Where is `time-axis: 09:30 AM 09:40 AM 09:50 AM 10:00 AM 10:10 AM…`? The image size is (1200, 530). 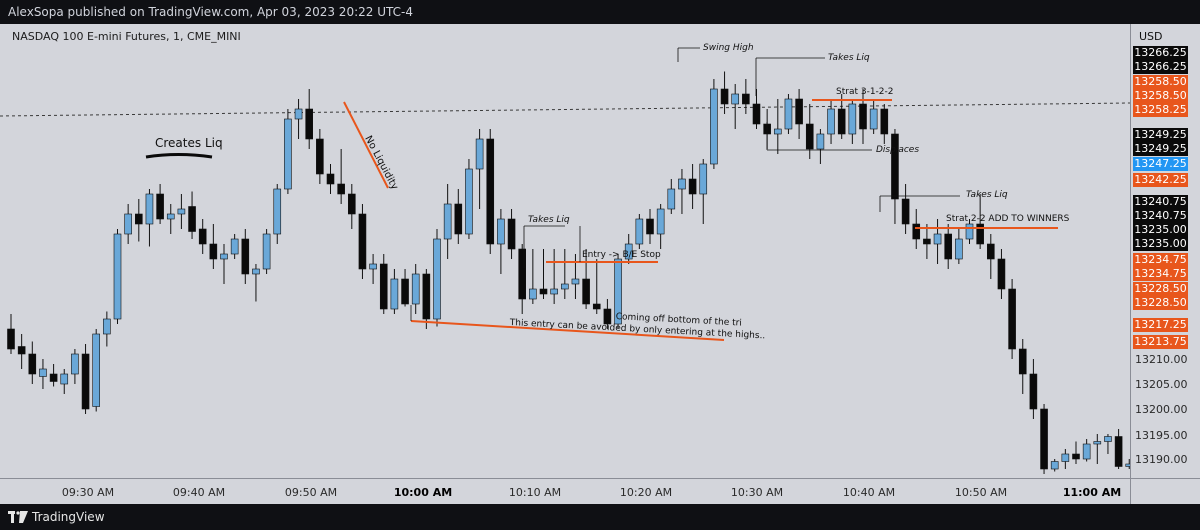
time-axis: 09:30 AM 09:40 AM 09:50 AM 10:00 AM 10:10 AM… is located at coordinates (565, 491).